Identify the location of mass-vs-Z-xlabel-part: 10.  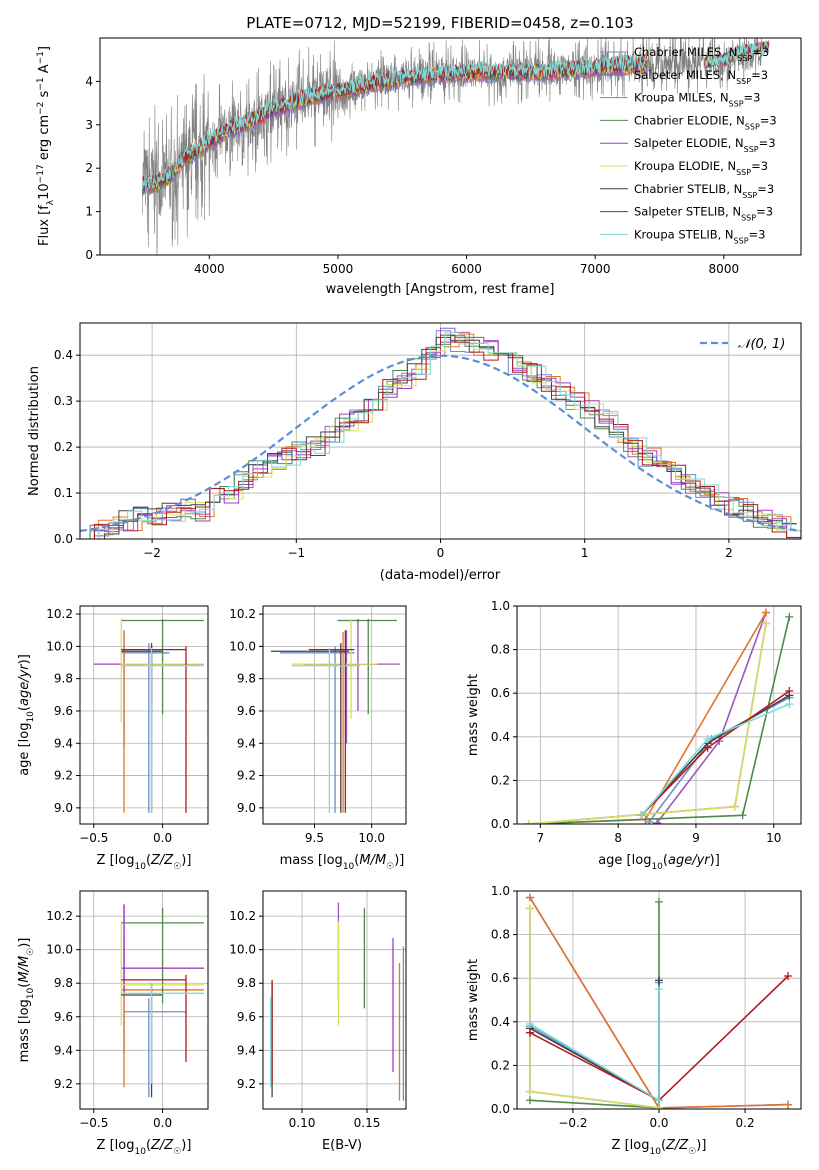
(140, 1152).